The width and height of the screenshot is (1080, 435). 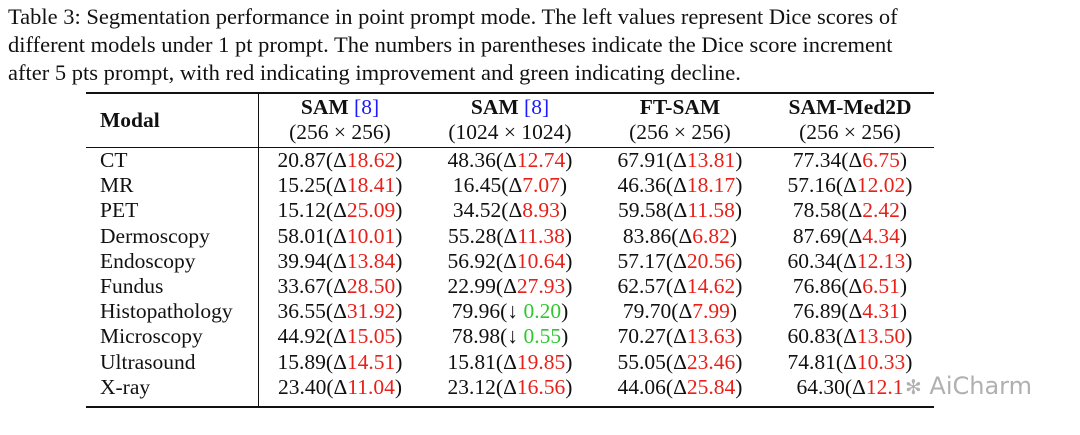 I want to click on score-cell: 23.12(Δ16.56), so click(x=510, y=387).